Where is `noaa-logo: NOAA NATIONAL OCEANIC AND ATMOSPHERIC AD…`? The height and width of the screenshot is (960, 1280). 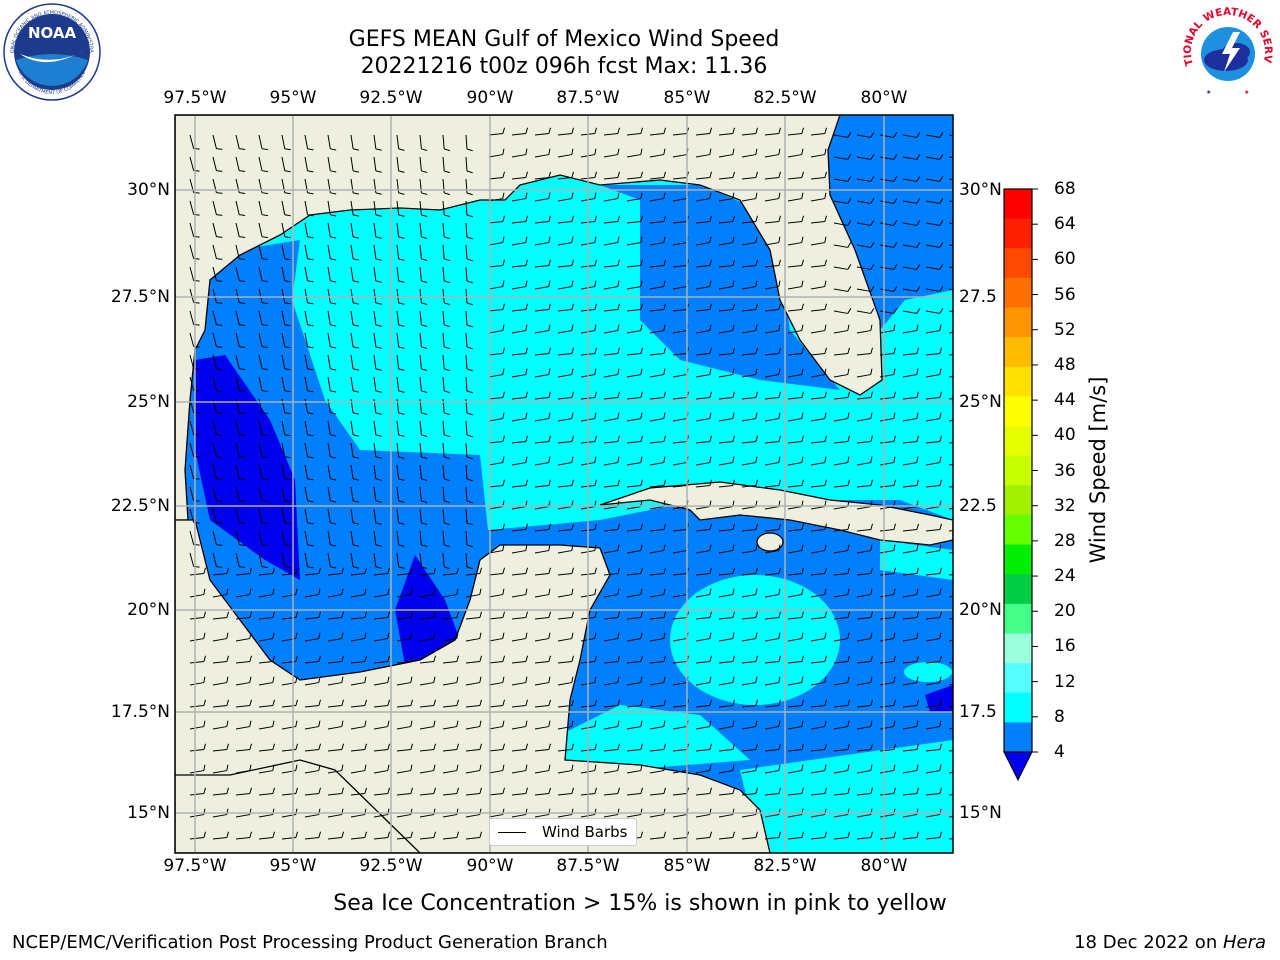 noaa-logo: NOAA NATIONAL OCEANIC AND ATMOSPHERIC AD… is located at coordinates (51, 51).